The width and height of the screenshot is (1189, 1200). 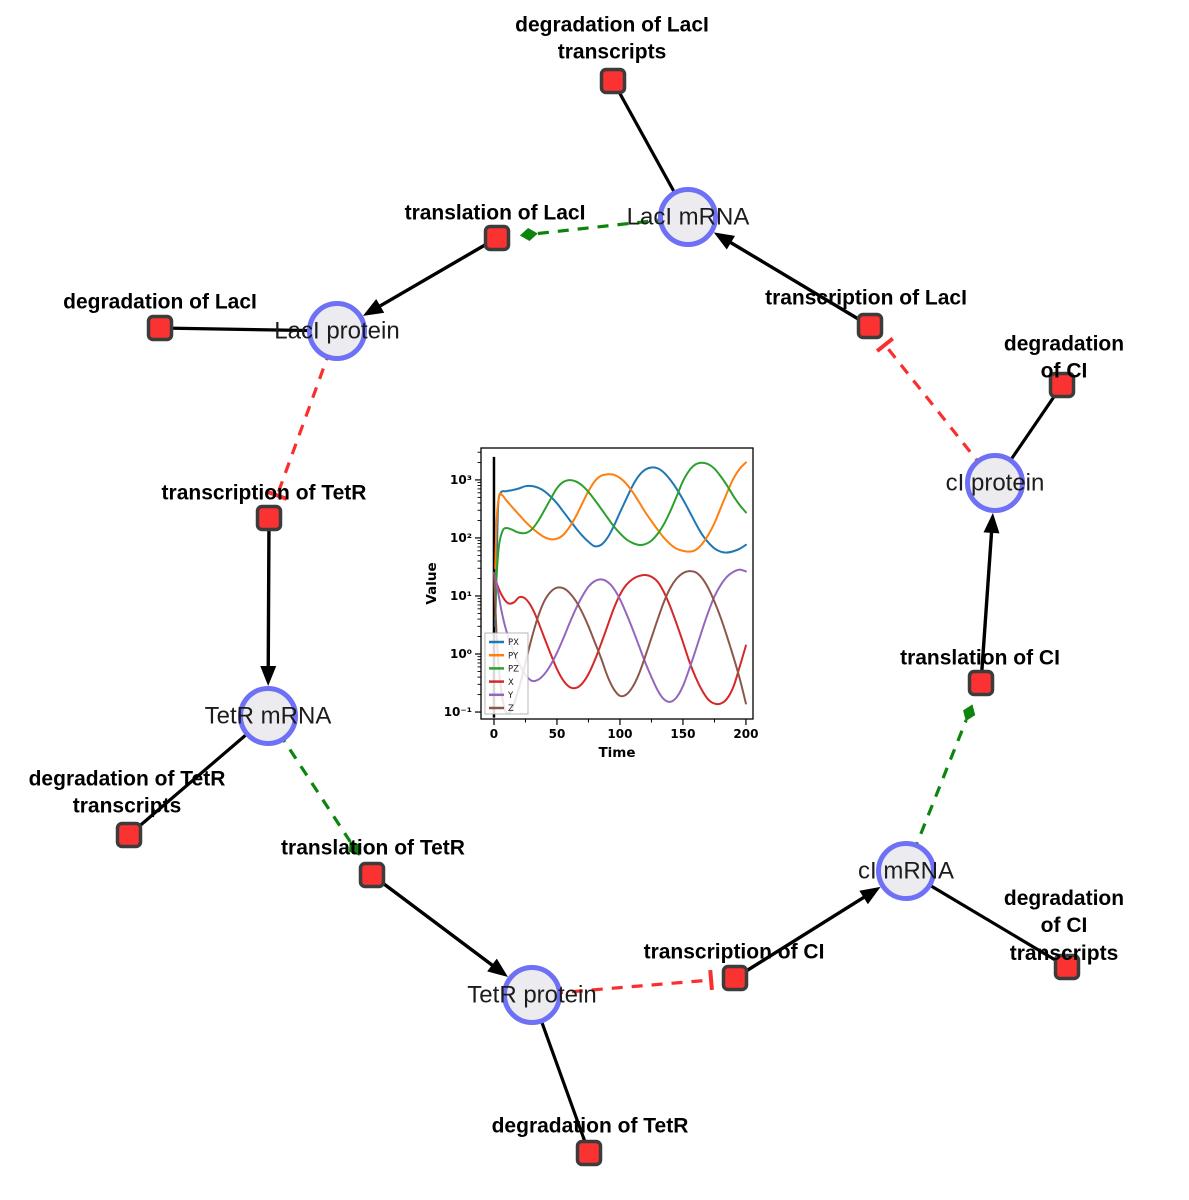 I want to click on species-node-ci-prot, so click(x=995, y=483).